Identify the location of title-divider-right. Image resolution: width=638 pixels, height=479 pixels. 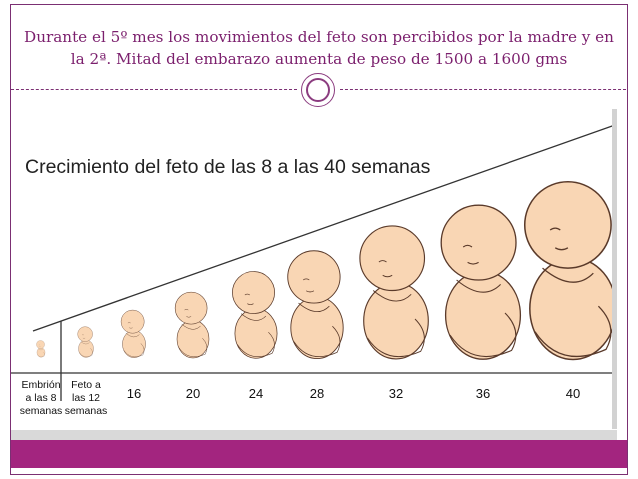
(483, 89).